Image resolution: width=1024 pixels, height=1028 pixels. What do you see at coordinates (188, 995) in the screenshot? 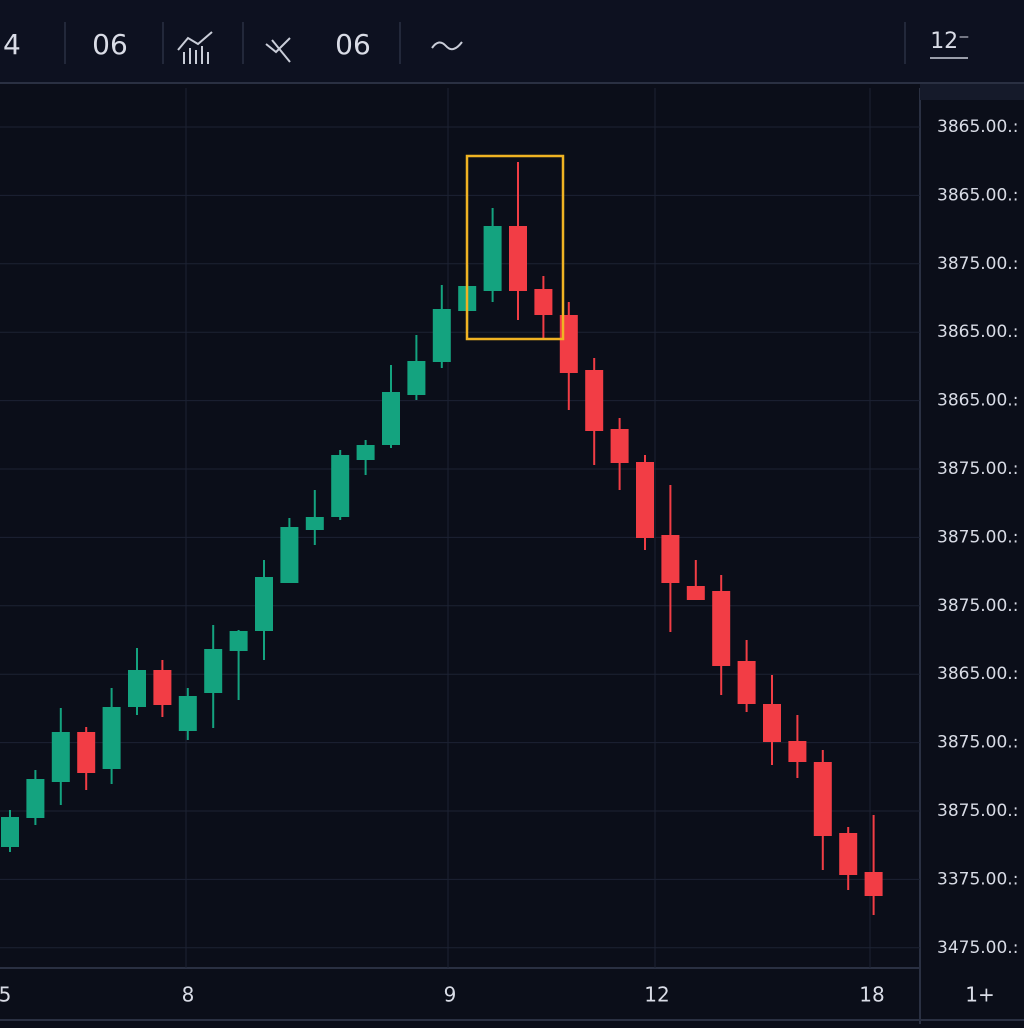
I see `time-label: 8` at bounding box center [188, 995].